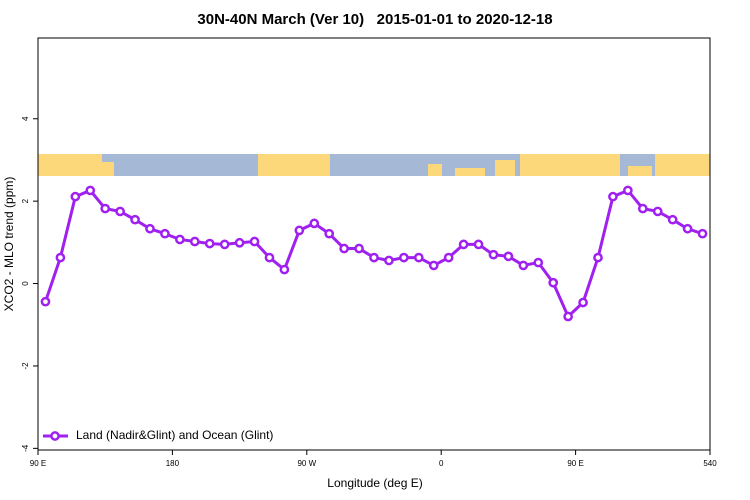 The image size is (750, 500). Describe the element at coordinates (25, 283) in the screenshot. I see `y-tick-label: 0` at that location.